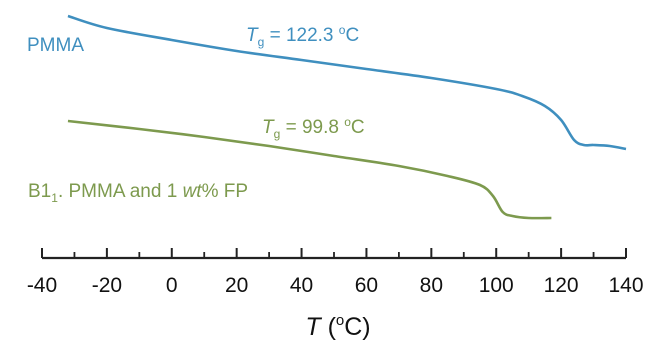 Image resolution: width=651 pixels, height=345 pixels. What do you see at coordinates (496, 285) in the screenshot?
I see `x-tick-label: 100` at bounding box center [496, 285].